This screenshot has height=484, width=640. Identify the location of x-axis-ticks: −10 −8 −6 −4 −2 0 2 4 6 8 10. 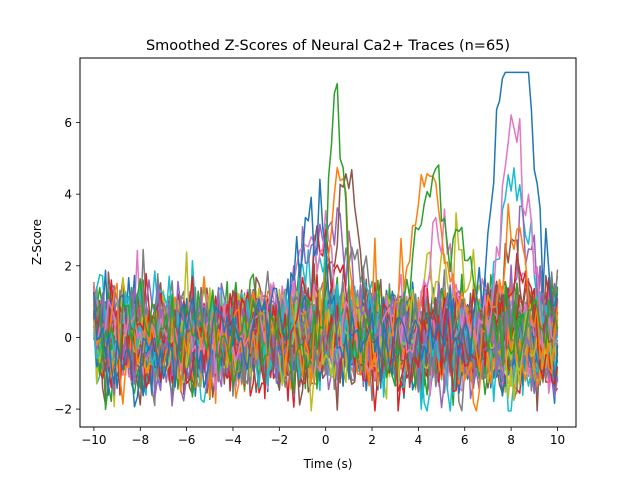
(323, 437).